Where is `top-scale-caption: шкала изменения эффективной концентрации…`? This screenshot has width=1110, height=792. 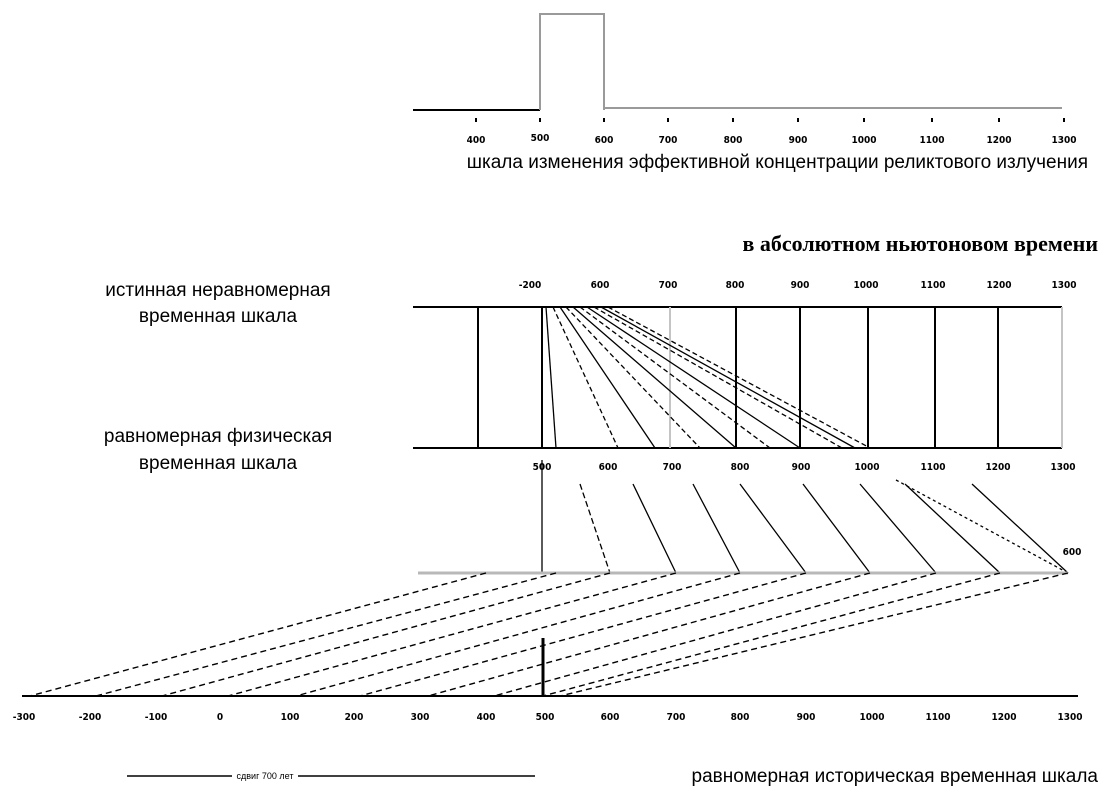
top-scale-caption: шкала изменения эффективной концентрации… is located at coordinates (777, 162).